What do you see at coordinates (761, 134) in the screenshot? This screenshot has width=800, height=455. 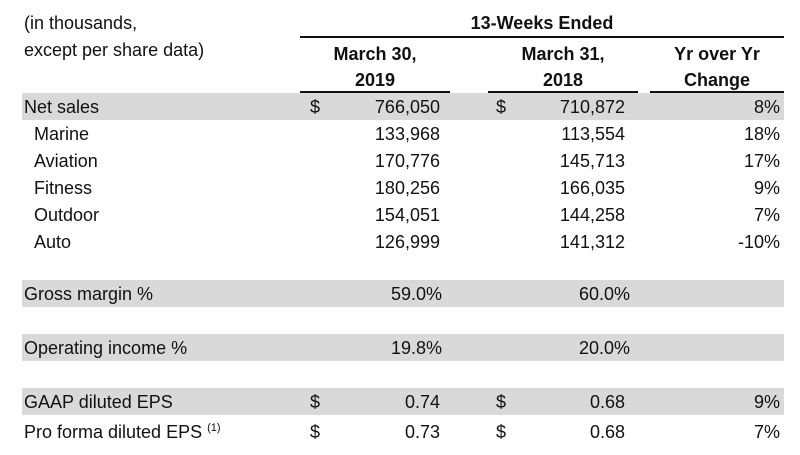 I see `marine-change: 18%` at bounding box center [761, 134].